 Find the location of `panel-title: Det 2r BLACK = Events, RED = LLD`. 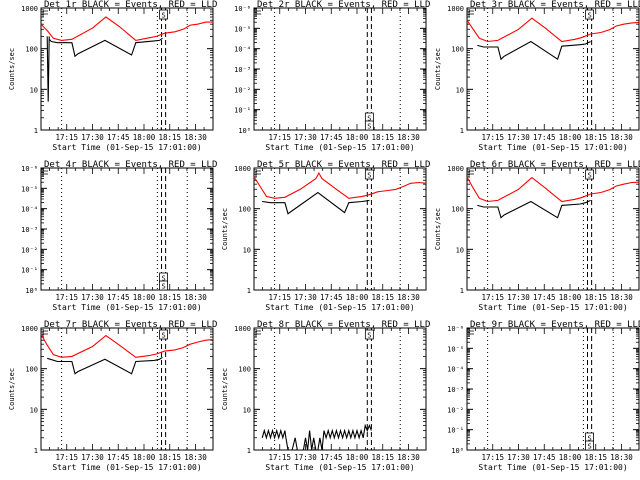

panel-title: Det 2r BLACK = Events, RED = LLD is located at coordinates (343, 5).